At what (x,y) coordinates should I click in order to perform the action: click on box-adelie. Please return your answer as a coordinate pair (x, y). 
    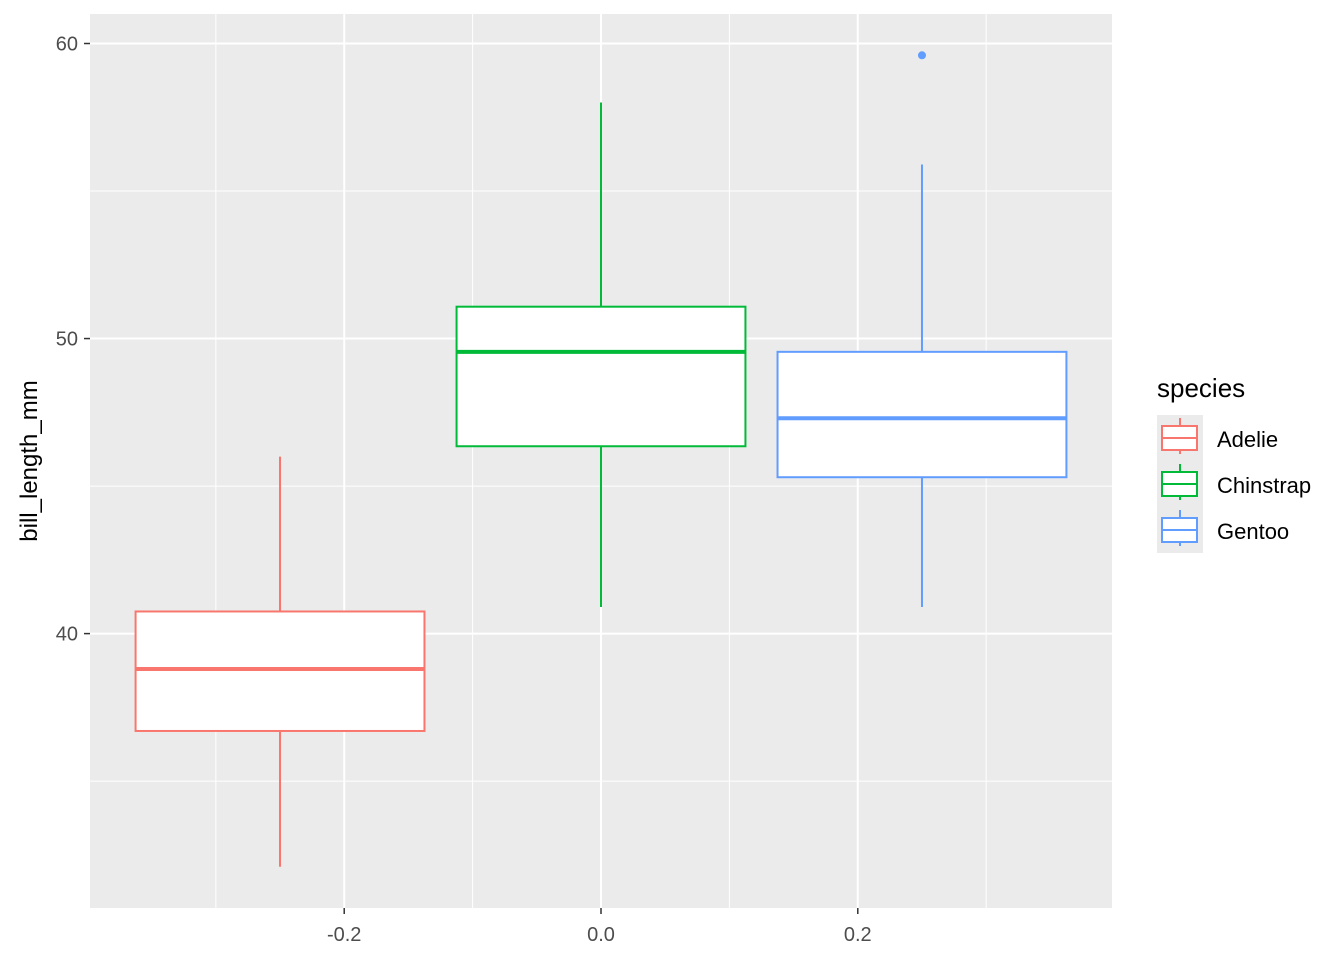
    Looking at the image, I should click on (280, 661).